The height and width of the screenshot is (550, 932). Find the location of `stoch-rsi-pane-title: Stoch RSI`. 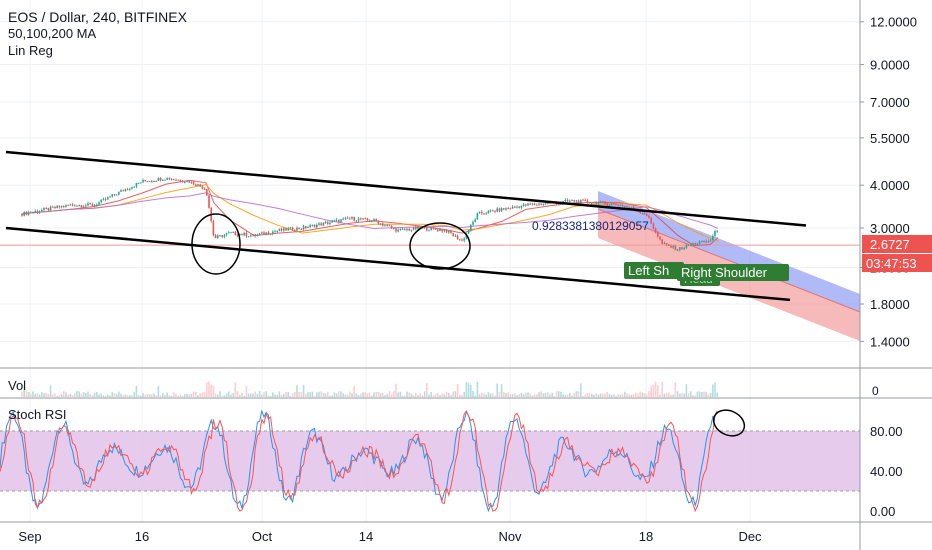

stoch-rsi-pane-title: Stoch RSI is located at coordinates (37, 414).